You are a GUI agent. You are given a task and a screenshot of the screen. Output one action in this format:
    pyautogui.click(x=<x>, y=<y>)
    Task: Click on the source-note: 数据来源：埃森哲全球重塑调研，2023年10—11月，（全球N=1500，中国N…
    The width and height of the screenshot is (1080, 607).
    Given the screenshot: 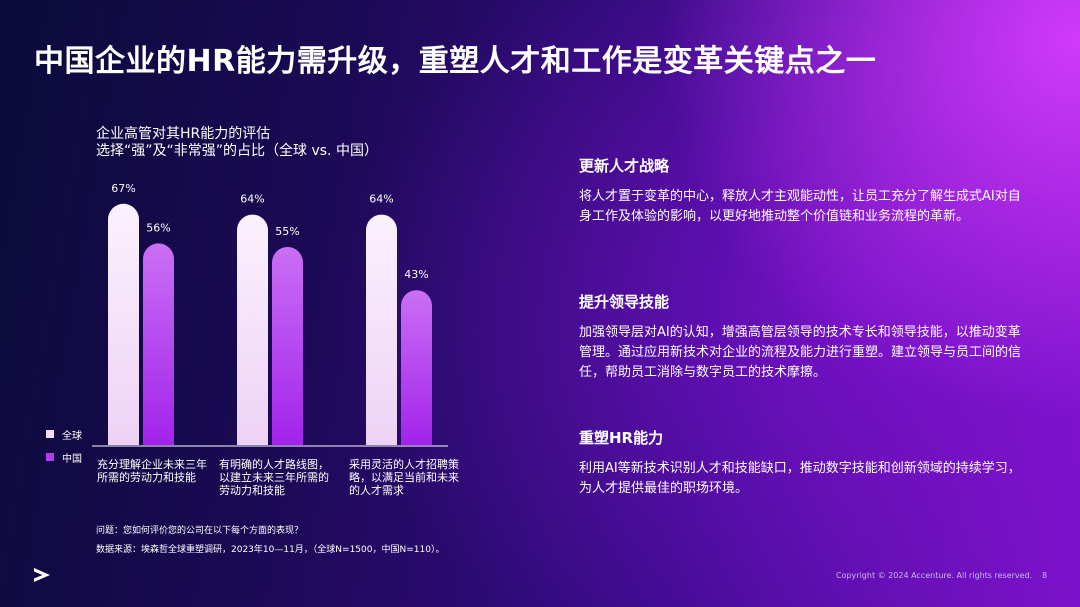 What is the action you would take?
    pyautogui.click(x=270, y=550)
    